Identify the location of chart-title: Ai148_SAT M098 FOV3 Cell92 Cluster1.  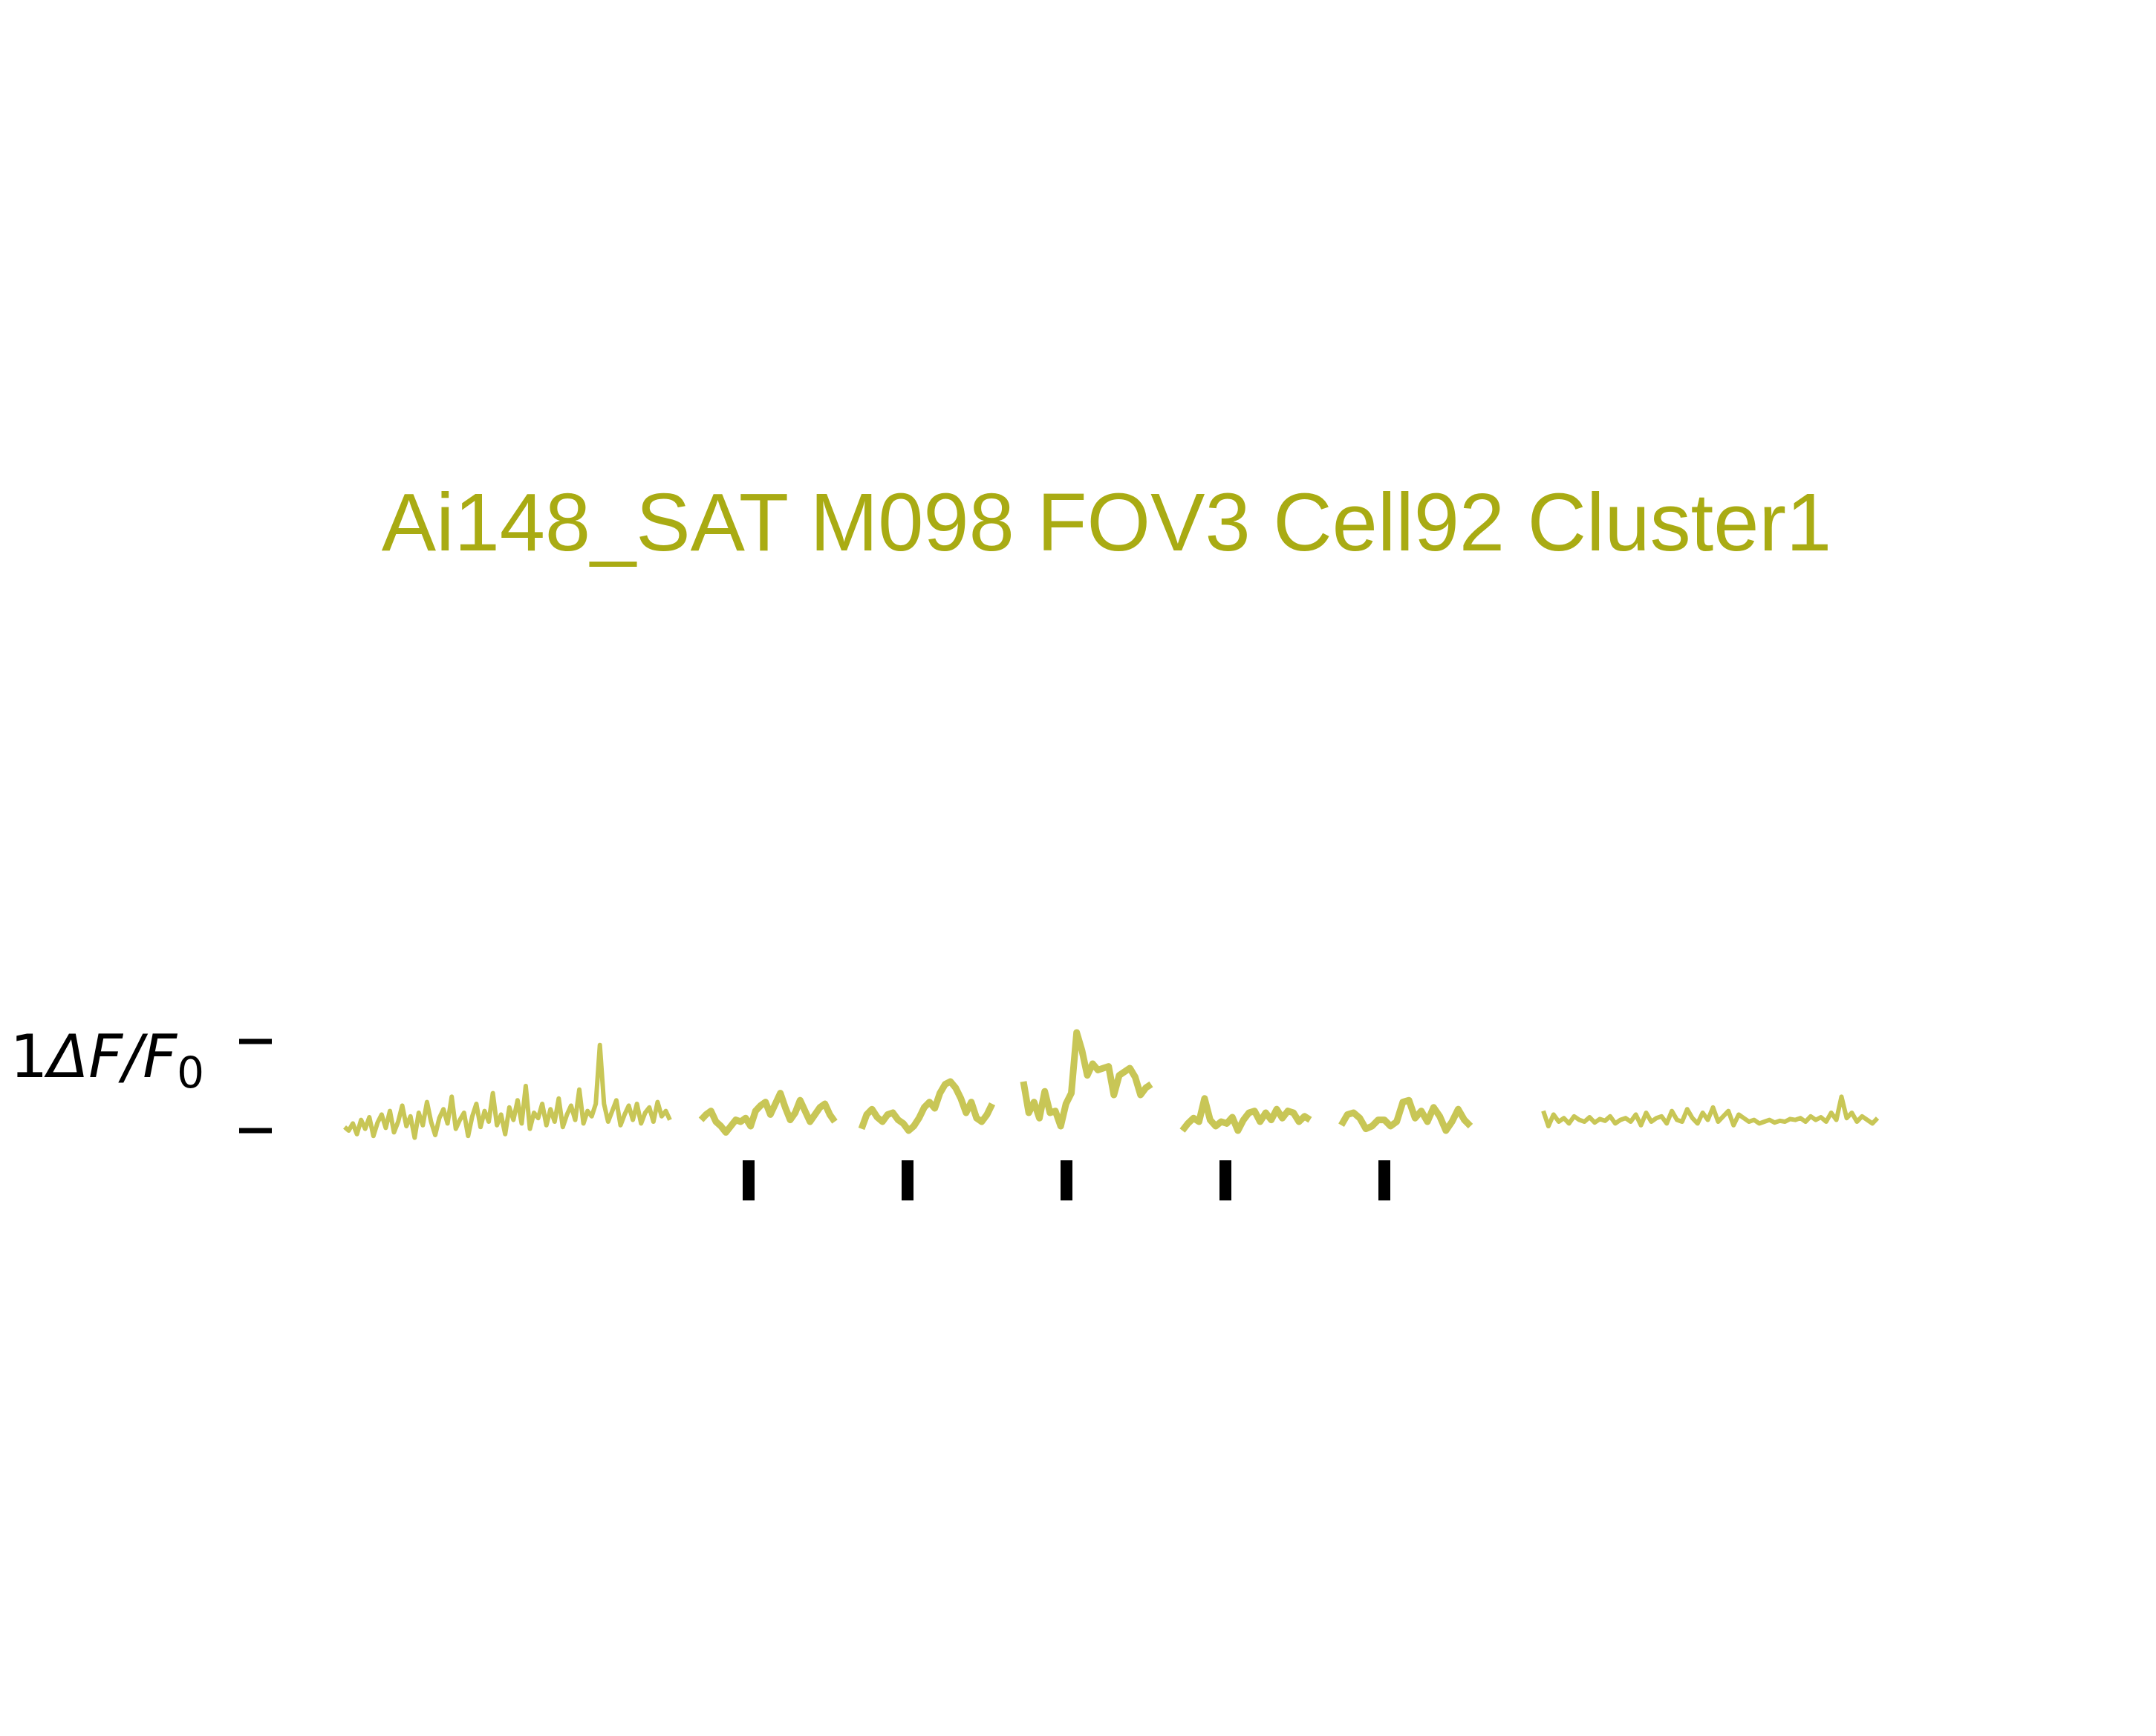
(1106, 522).